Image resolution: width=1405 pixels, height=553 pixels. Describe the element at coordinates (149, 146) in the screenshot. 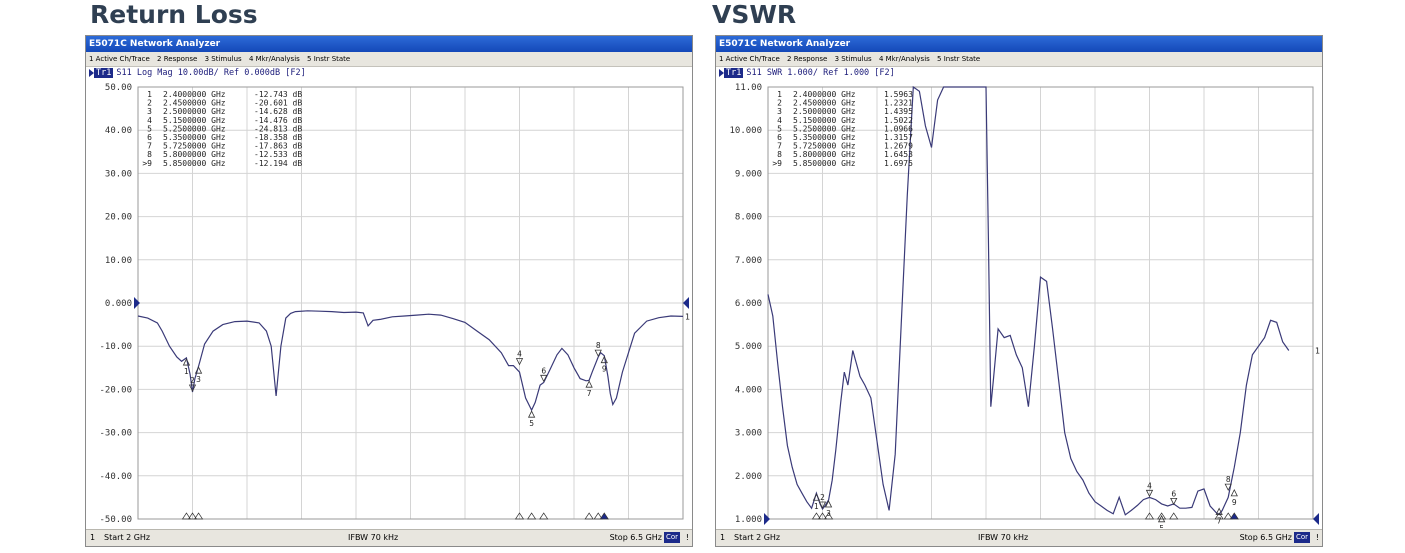

I see `marker-table-id: 7` at that location.